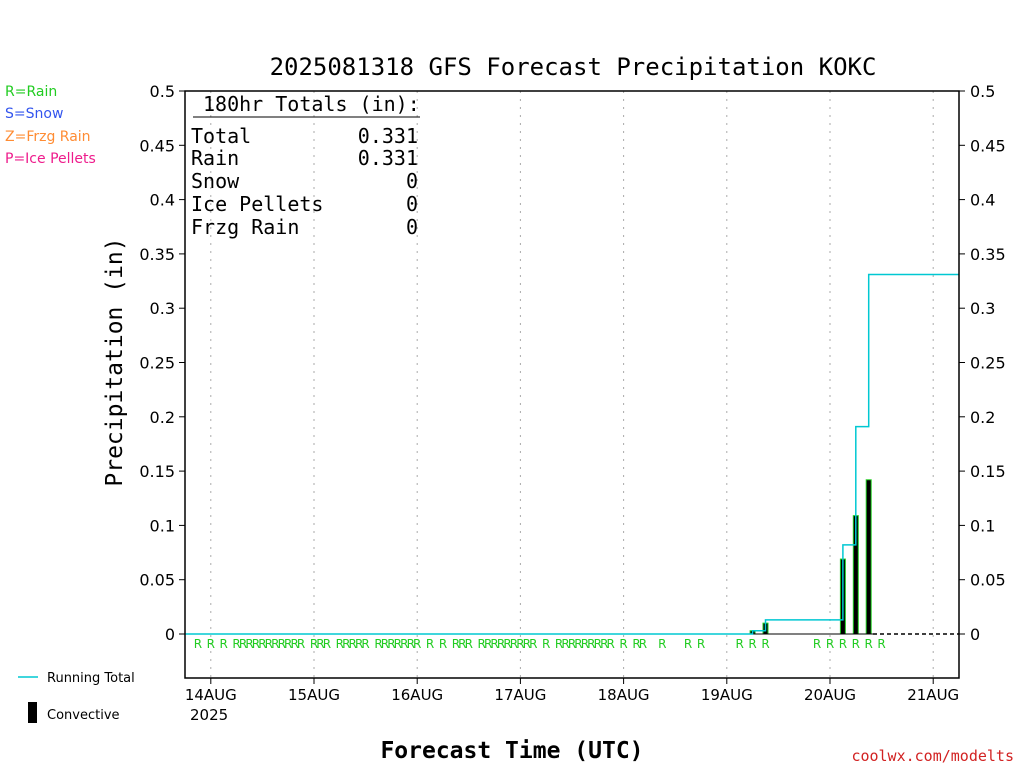 This screenshot has height=768, width=1024. Describe the element at coordinates (988, 363) in the screenshot. I see `y-tick-label-right: 0.25` at that location.